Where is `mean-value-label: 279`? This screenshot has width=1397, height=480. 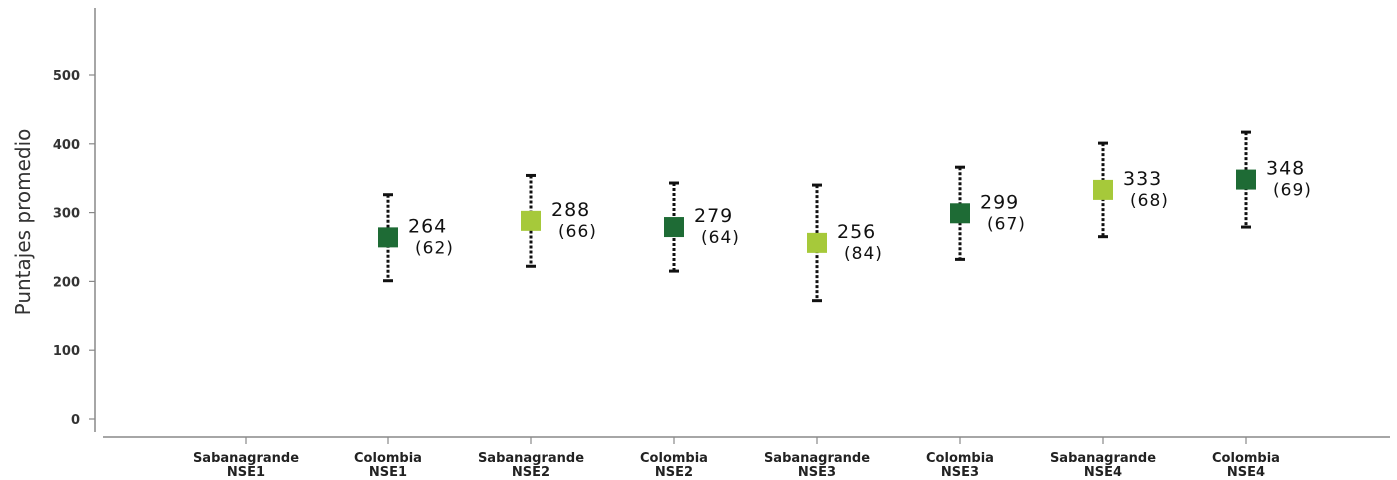 mean-value-label: 279 is located at coordinates (713, 216).